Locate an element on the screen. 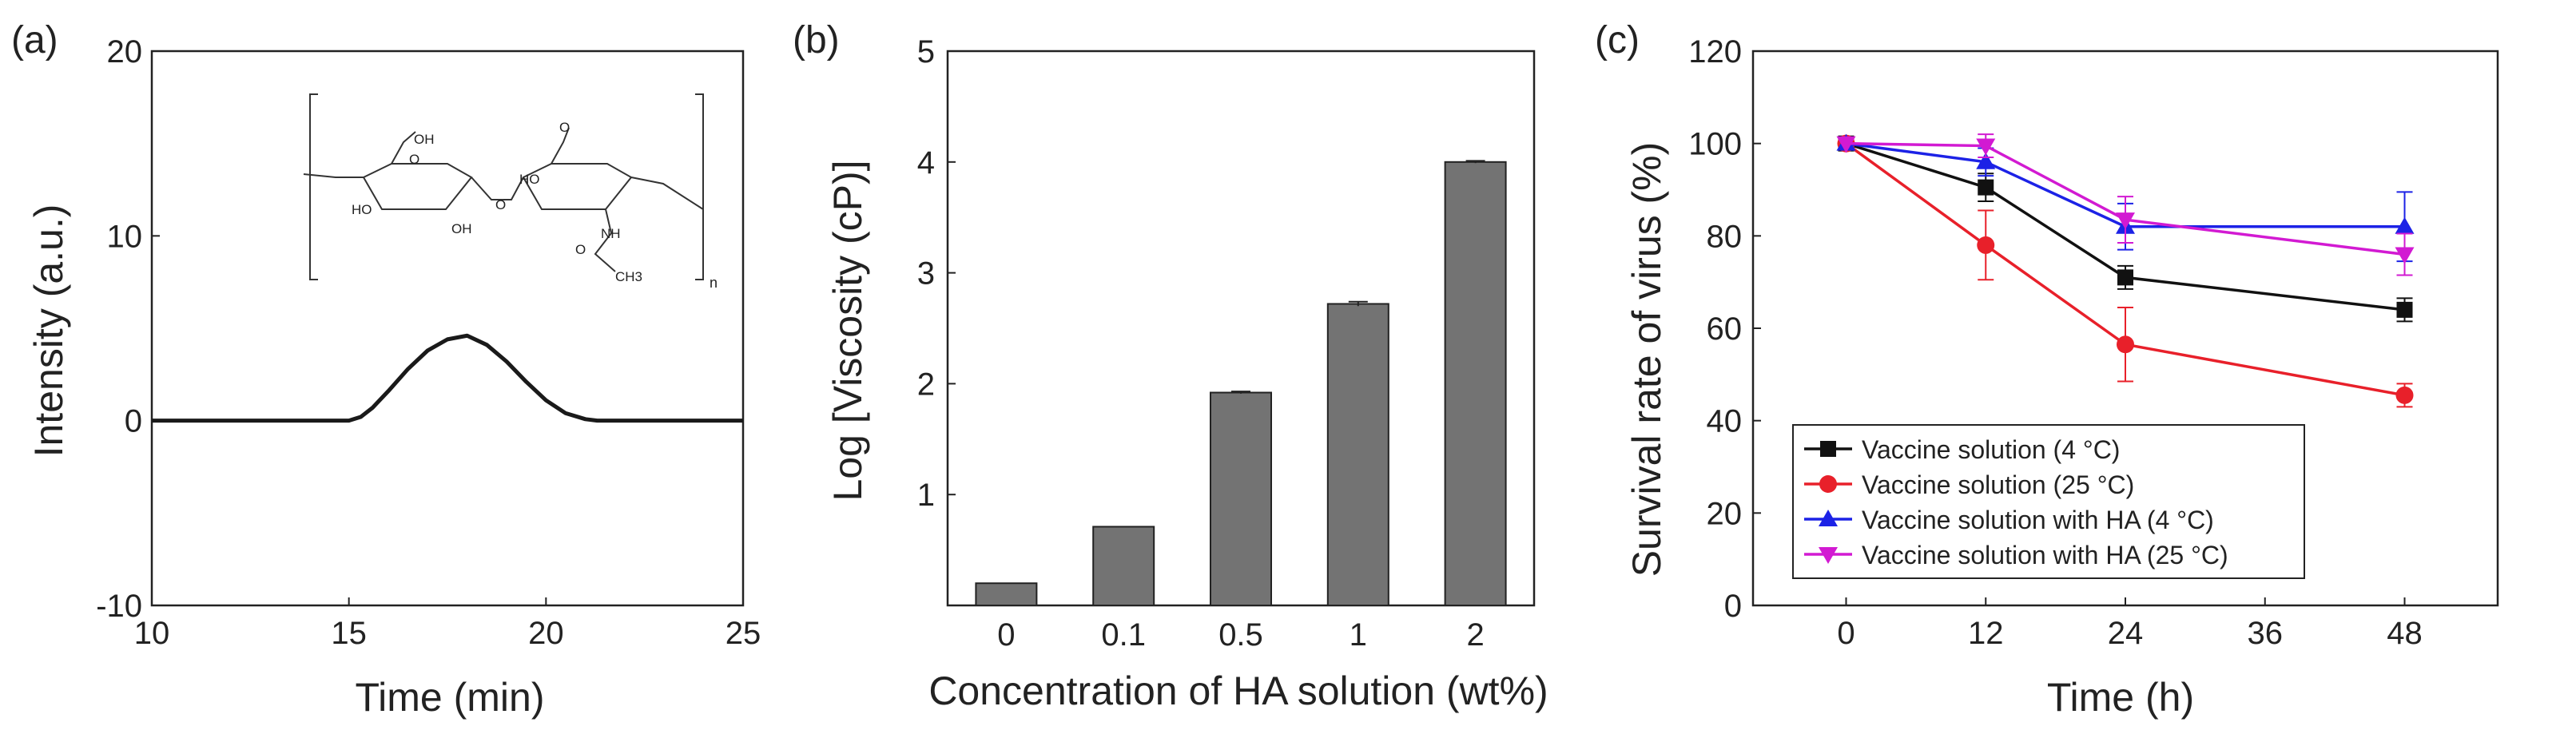 Image resolution: width=2576 pixels, height=738 pixels. y-tick-label: 40 is located at coordinates (1725, 421).